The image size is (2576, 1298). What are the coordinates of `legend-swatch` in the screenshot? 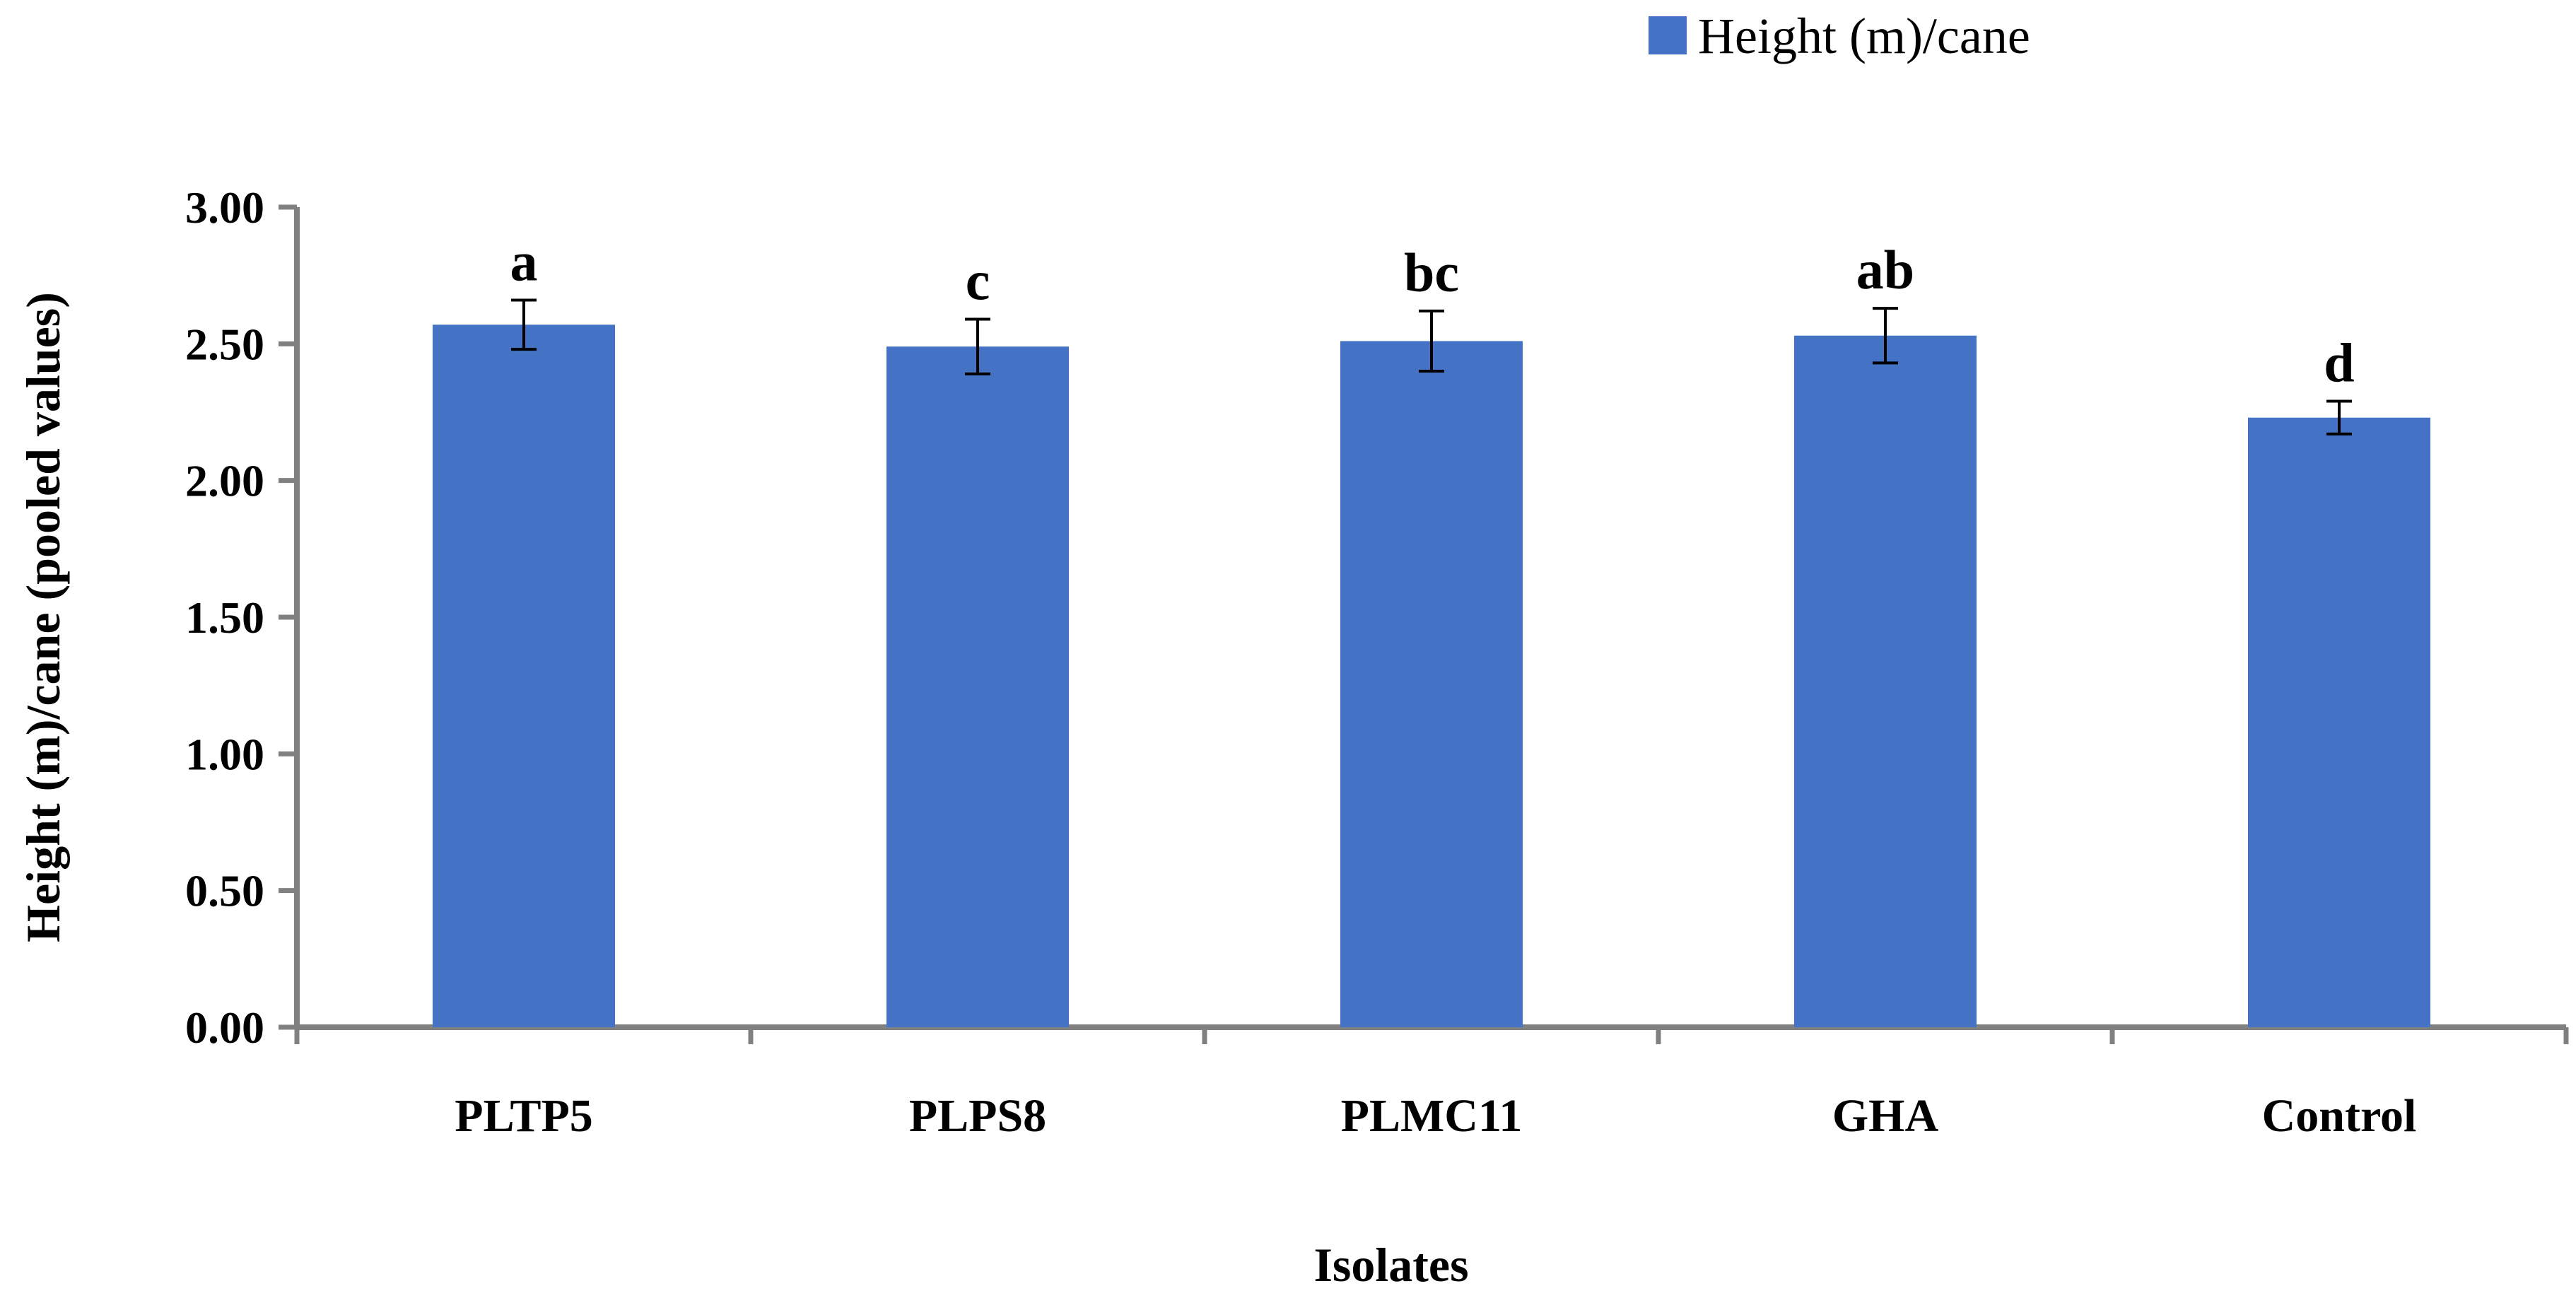 It's located at (1668, 35).